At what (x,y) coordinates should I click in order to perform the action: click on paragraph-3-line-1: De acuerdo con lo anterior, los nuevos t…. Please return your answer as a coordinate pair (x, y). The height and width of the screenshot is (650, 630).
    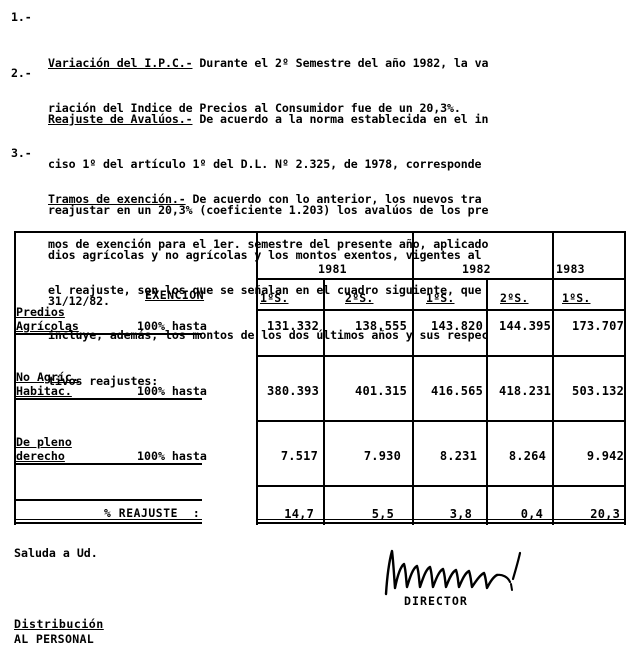
    Looking at the image, I should click on (333, 198).